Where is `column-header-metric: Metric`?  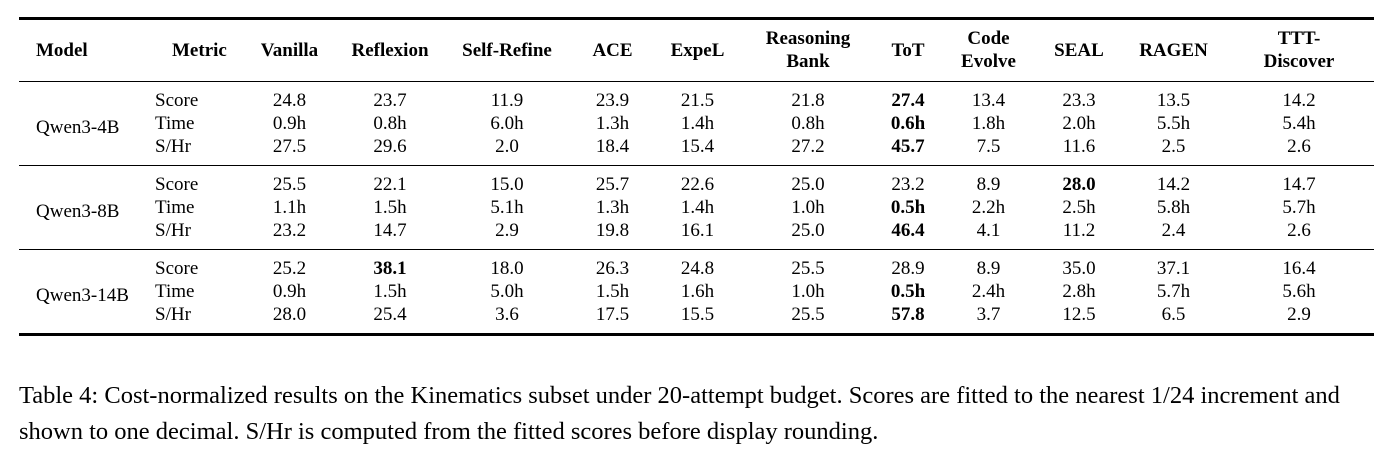 column-header-metric: Metric is located at coordinates (198, 49).